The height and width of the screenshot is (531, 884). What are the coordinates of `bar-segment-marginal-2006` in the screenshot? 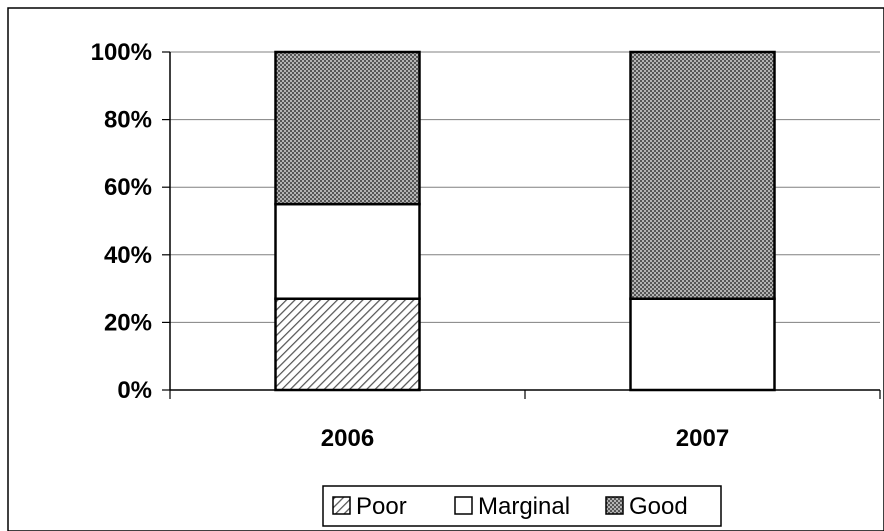 It's located at (347, 251).